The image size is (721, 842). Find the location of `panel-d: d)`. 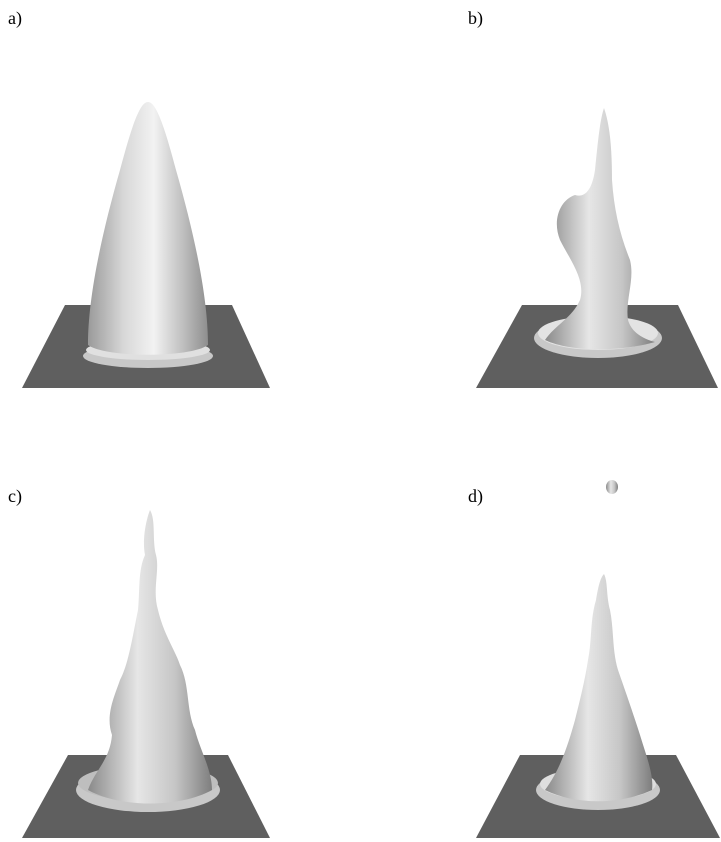

panel-d: d) is located at coordinates (594, 659).